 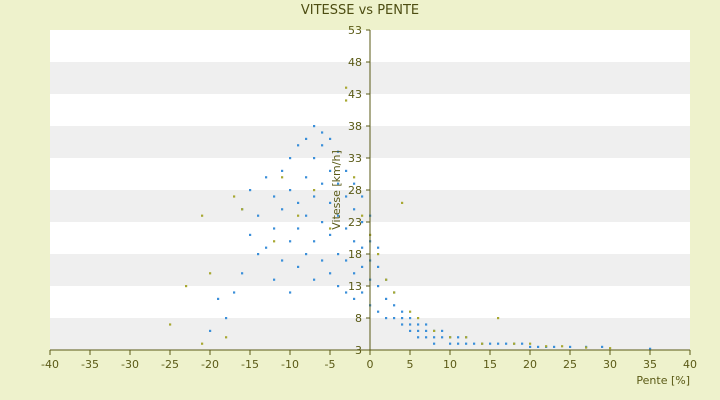 What do you see at coordinates (355, 126) in the screenshot?
I see `y-tick-label: 38` at bounding box center [355, 126].